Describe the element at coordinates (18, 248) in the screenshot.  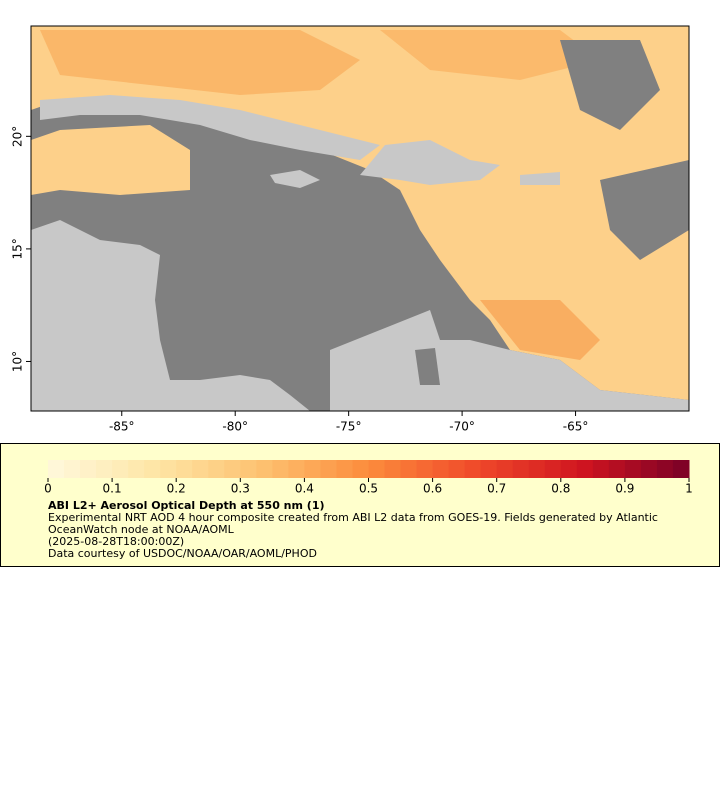
I see `y-tick-label: 15°` at that location.